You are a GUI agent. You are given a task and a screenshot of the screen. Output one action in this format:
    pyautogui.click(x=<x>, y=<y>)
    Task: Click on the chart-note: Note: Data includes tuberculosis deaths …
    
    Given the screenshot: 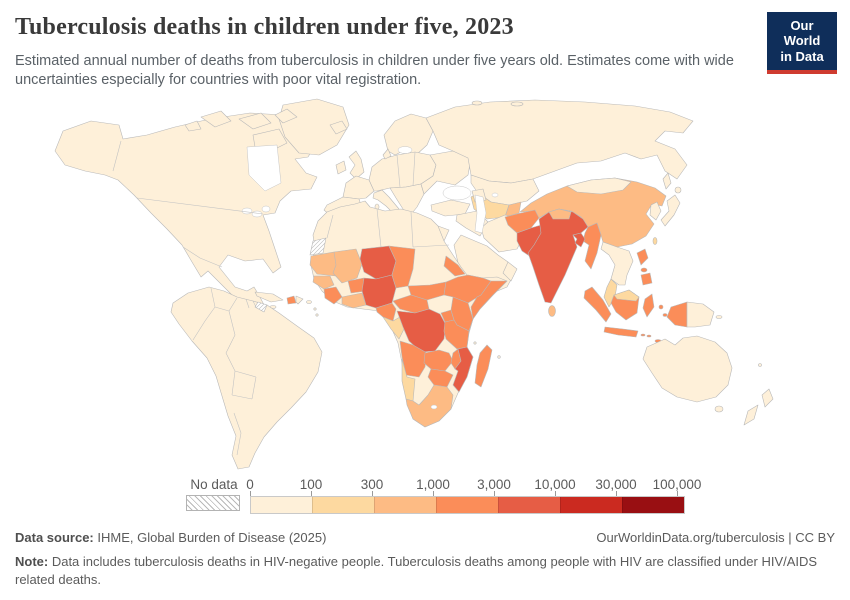 What is the action you would take?
    pyautogui.click(x=416, y=570)
    